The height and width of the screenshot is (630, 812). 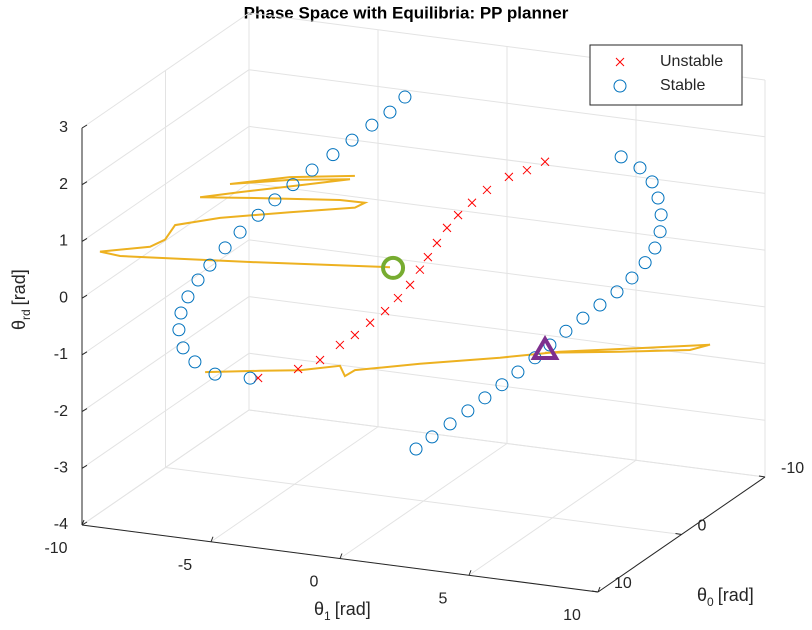 What do you see at coordinates (682, 85) in the screenshot?
I see `legend-label: Stable` at bounding box center [682, 85].